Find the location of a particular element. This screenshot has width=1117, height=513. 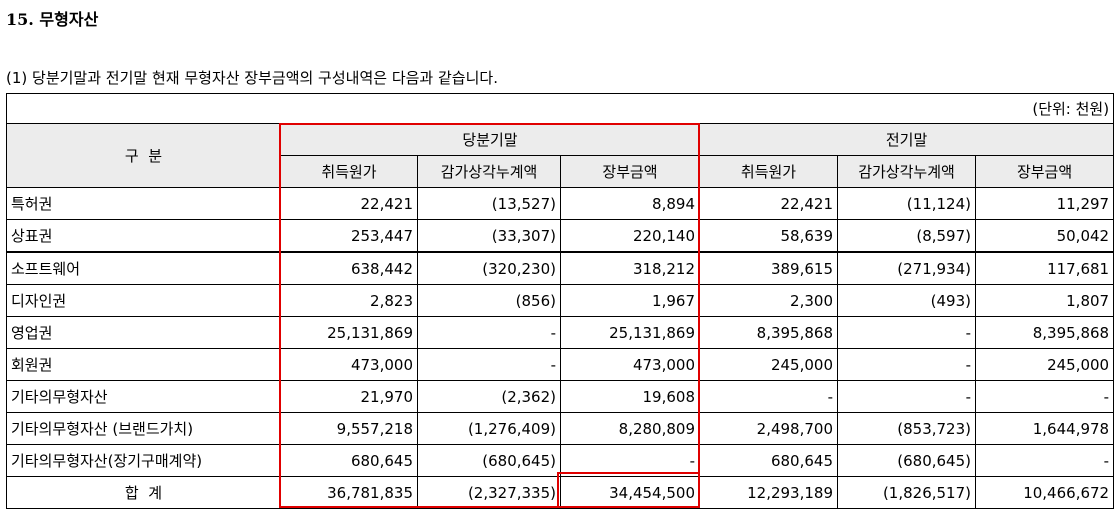

total-cell: (1,826,517) is located at coordinates (906, 492).